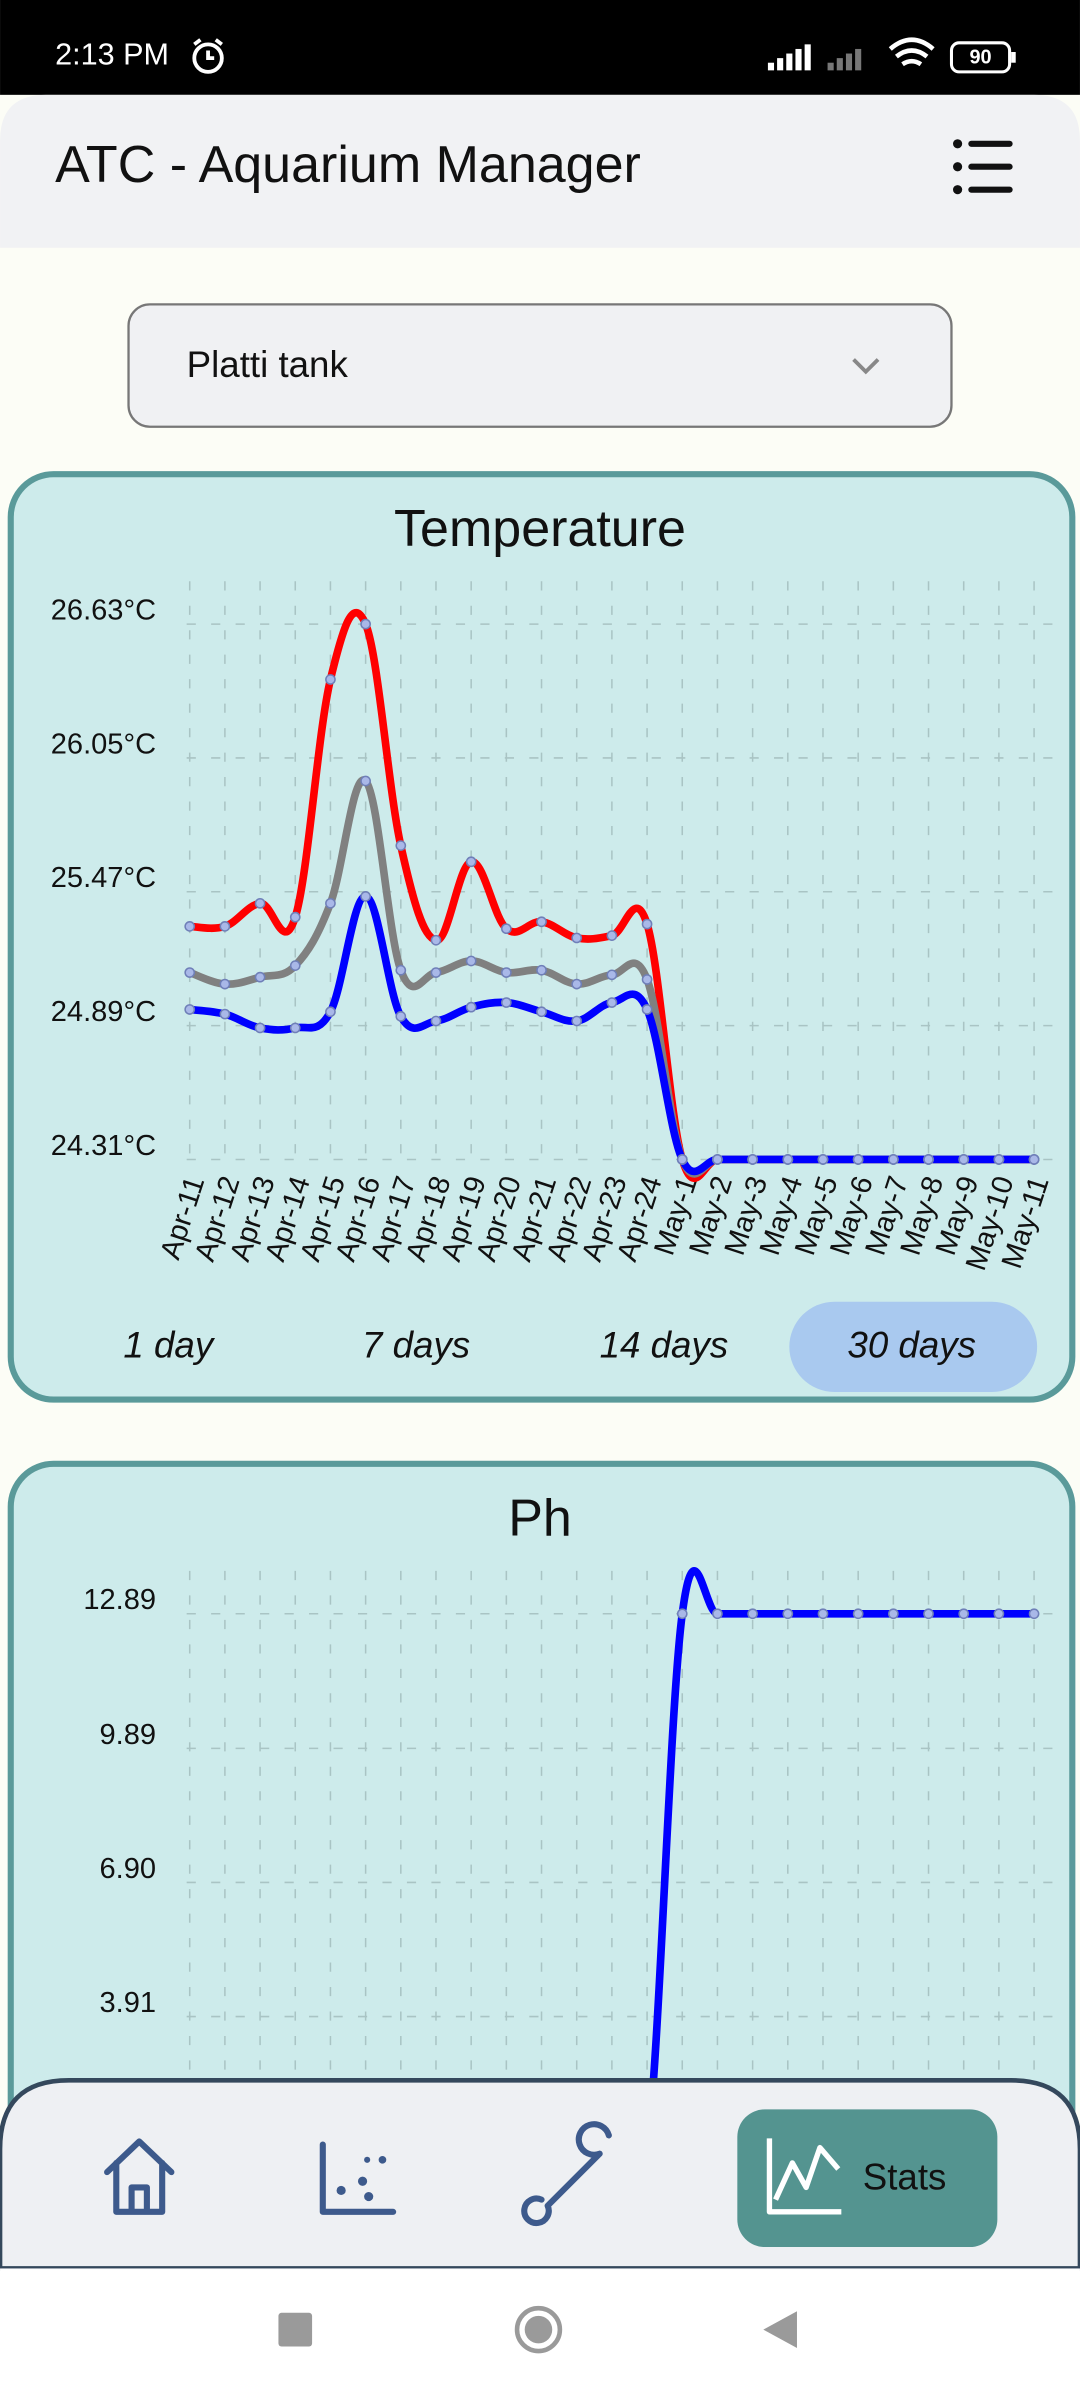 The height and width of the screenshot is (2400, 1080). I want to click on nav-stats: Stats, so click(867, 2178).